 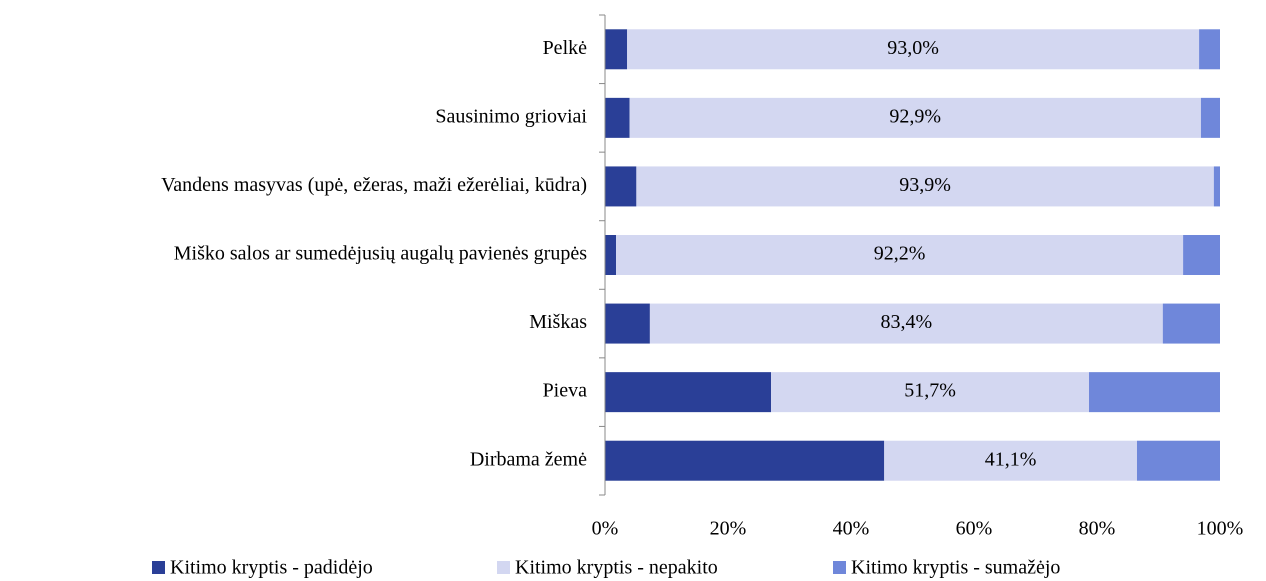 What do you see at coordinates (511, 116) in the screenshot?
I see `y-tick-label: Sausinimo grioviai` at bounding box center [511, 116].